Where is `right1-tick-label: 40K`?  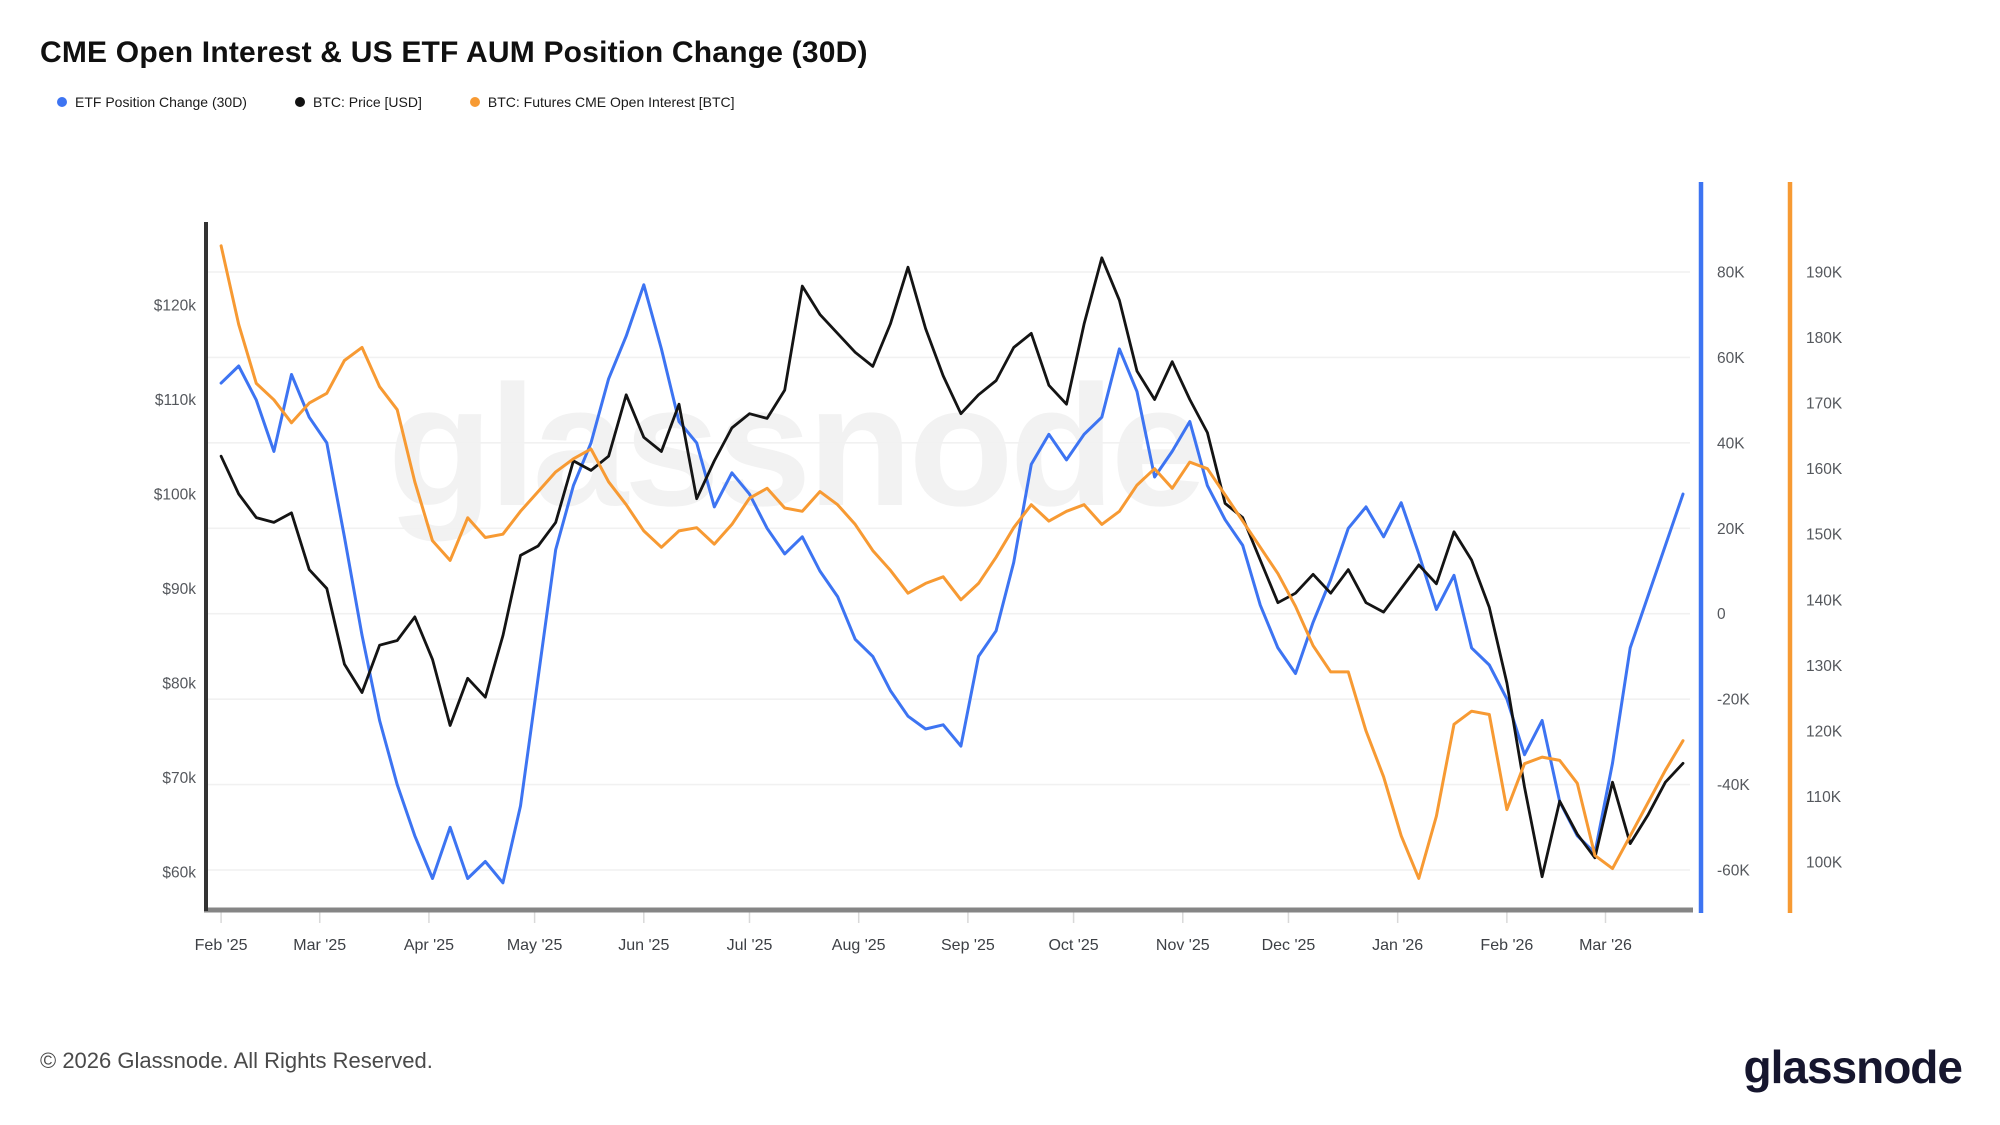
right1-tick-label: 40K is located at coordinates (1731, 443).